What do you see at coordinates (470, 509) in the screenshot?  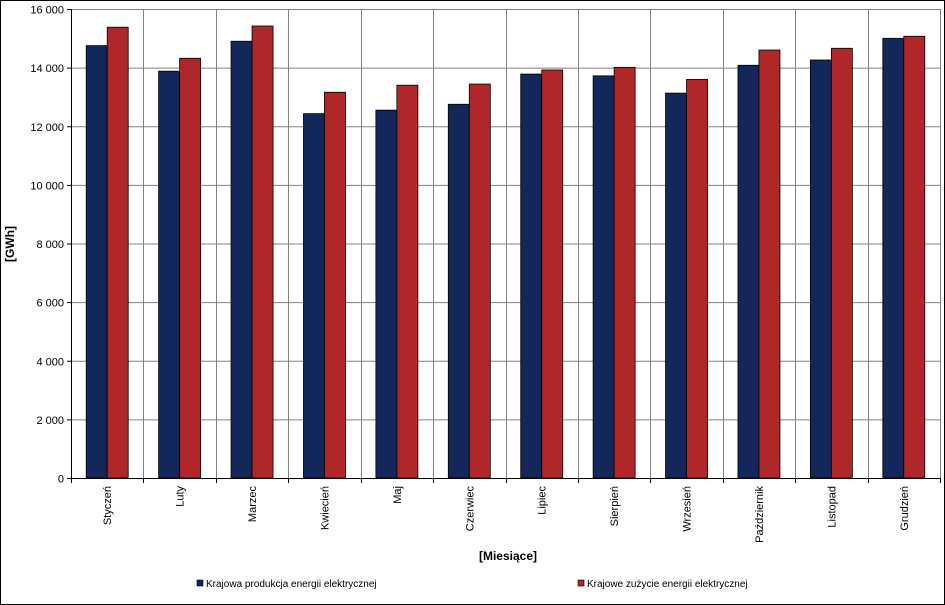 I see `x-tick-label: Czerwiec` at bounding box center [470, 509].